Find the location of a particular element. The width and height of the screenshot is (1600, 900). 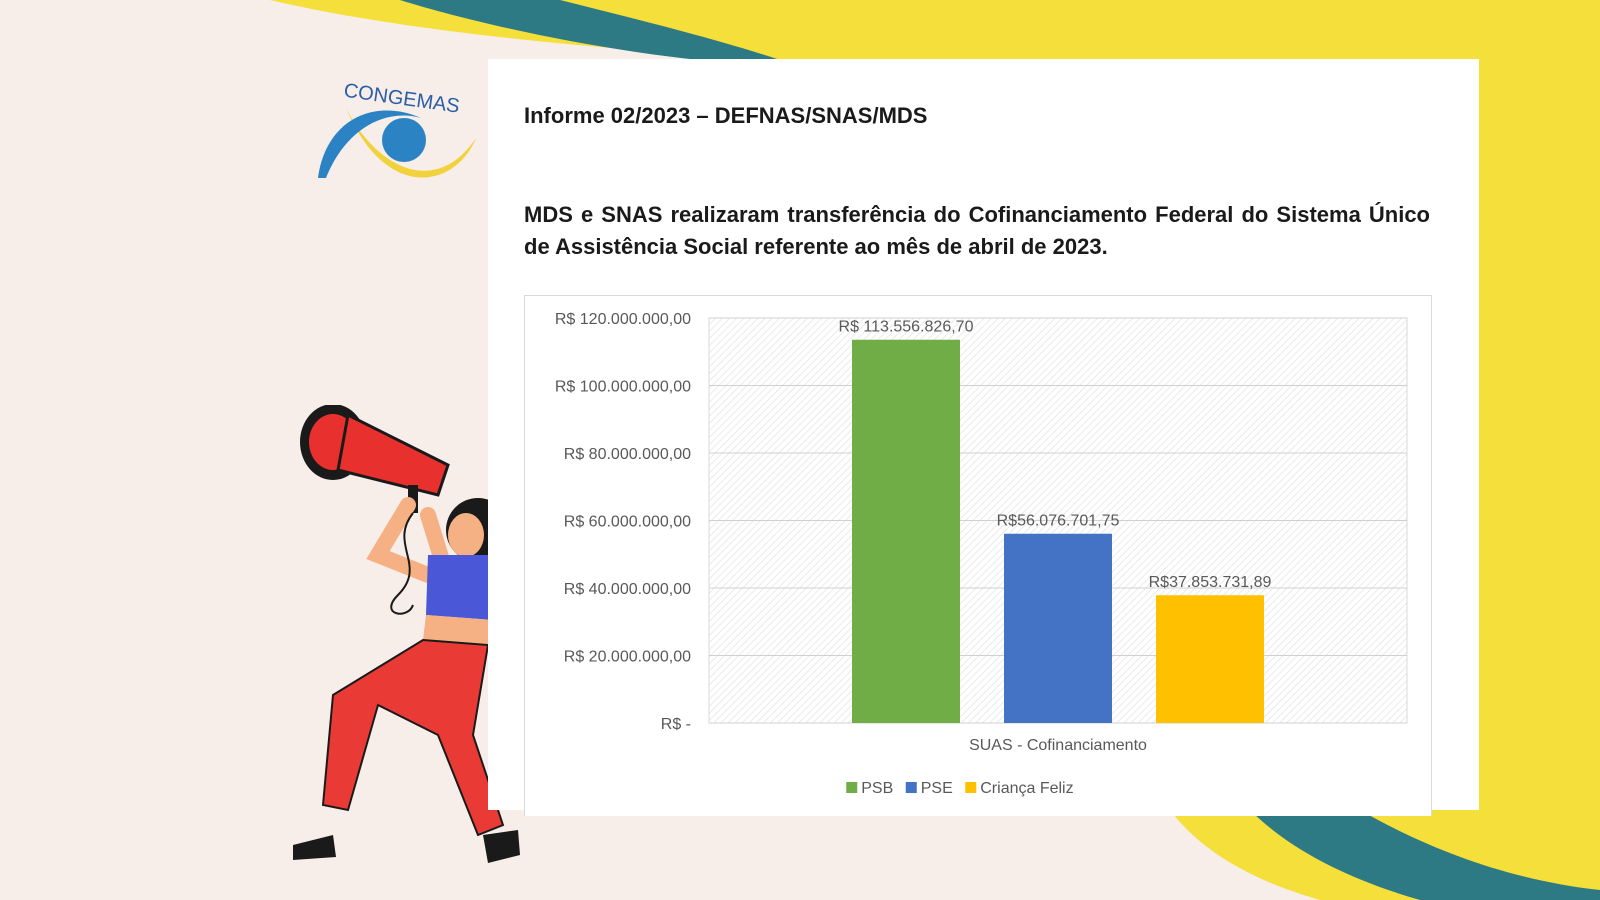

y-tick-label: R$ 80.000.000,00 is located at coordinates (627, 454).